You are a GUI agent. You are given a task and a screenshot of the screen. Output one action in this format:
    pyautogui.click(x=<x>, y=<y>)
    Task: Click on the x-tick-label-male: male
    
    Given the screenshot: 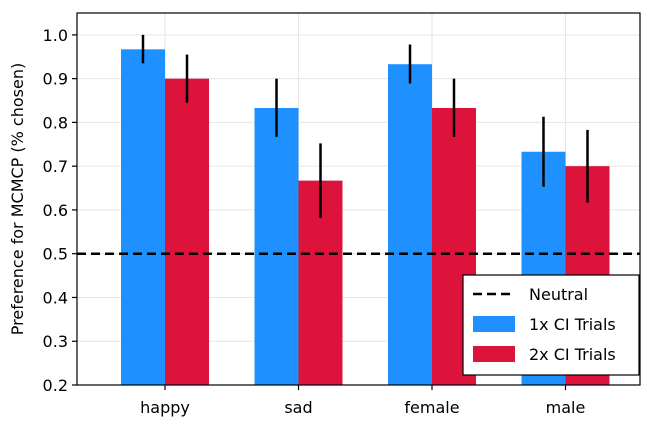 What is the action you would take?
    pyautogui.click(x=566, y=407)
    